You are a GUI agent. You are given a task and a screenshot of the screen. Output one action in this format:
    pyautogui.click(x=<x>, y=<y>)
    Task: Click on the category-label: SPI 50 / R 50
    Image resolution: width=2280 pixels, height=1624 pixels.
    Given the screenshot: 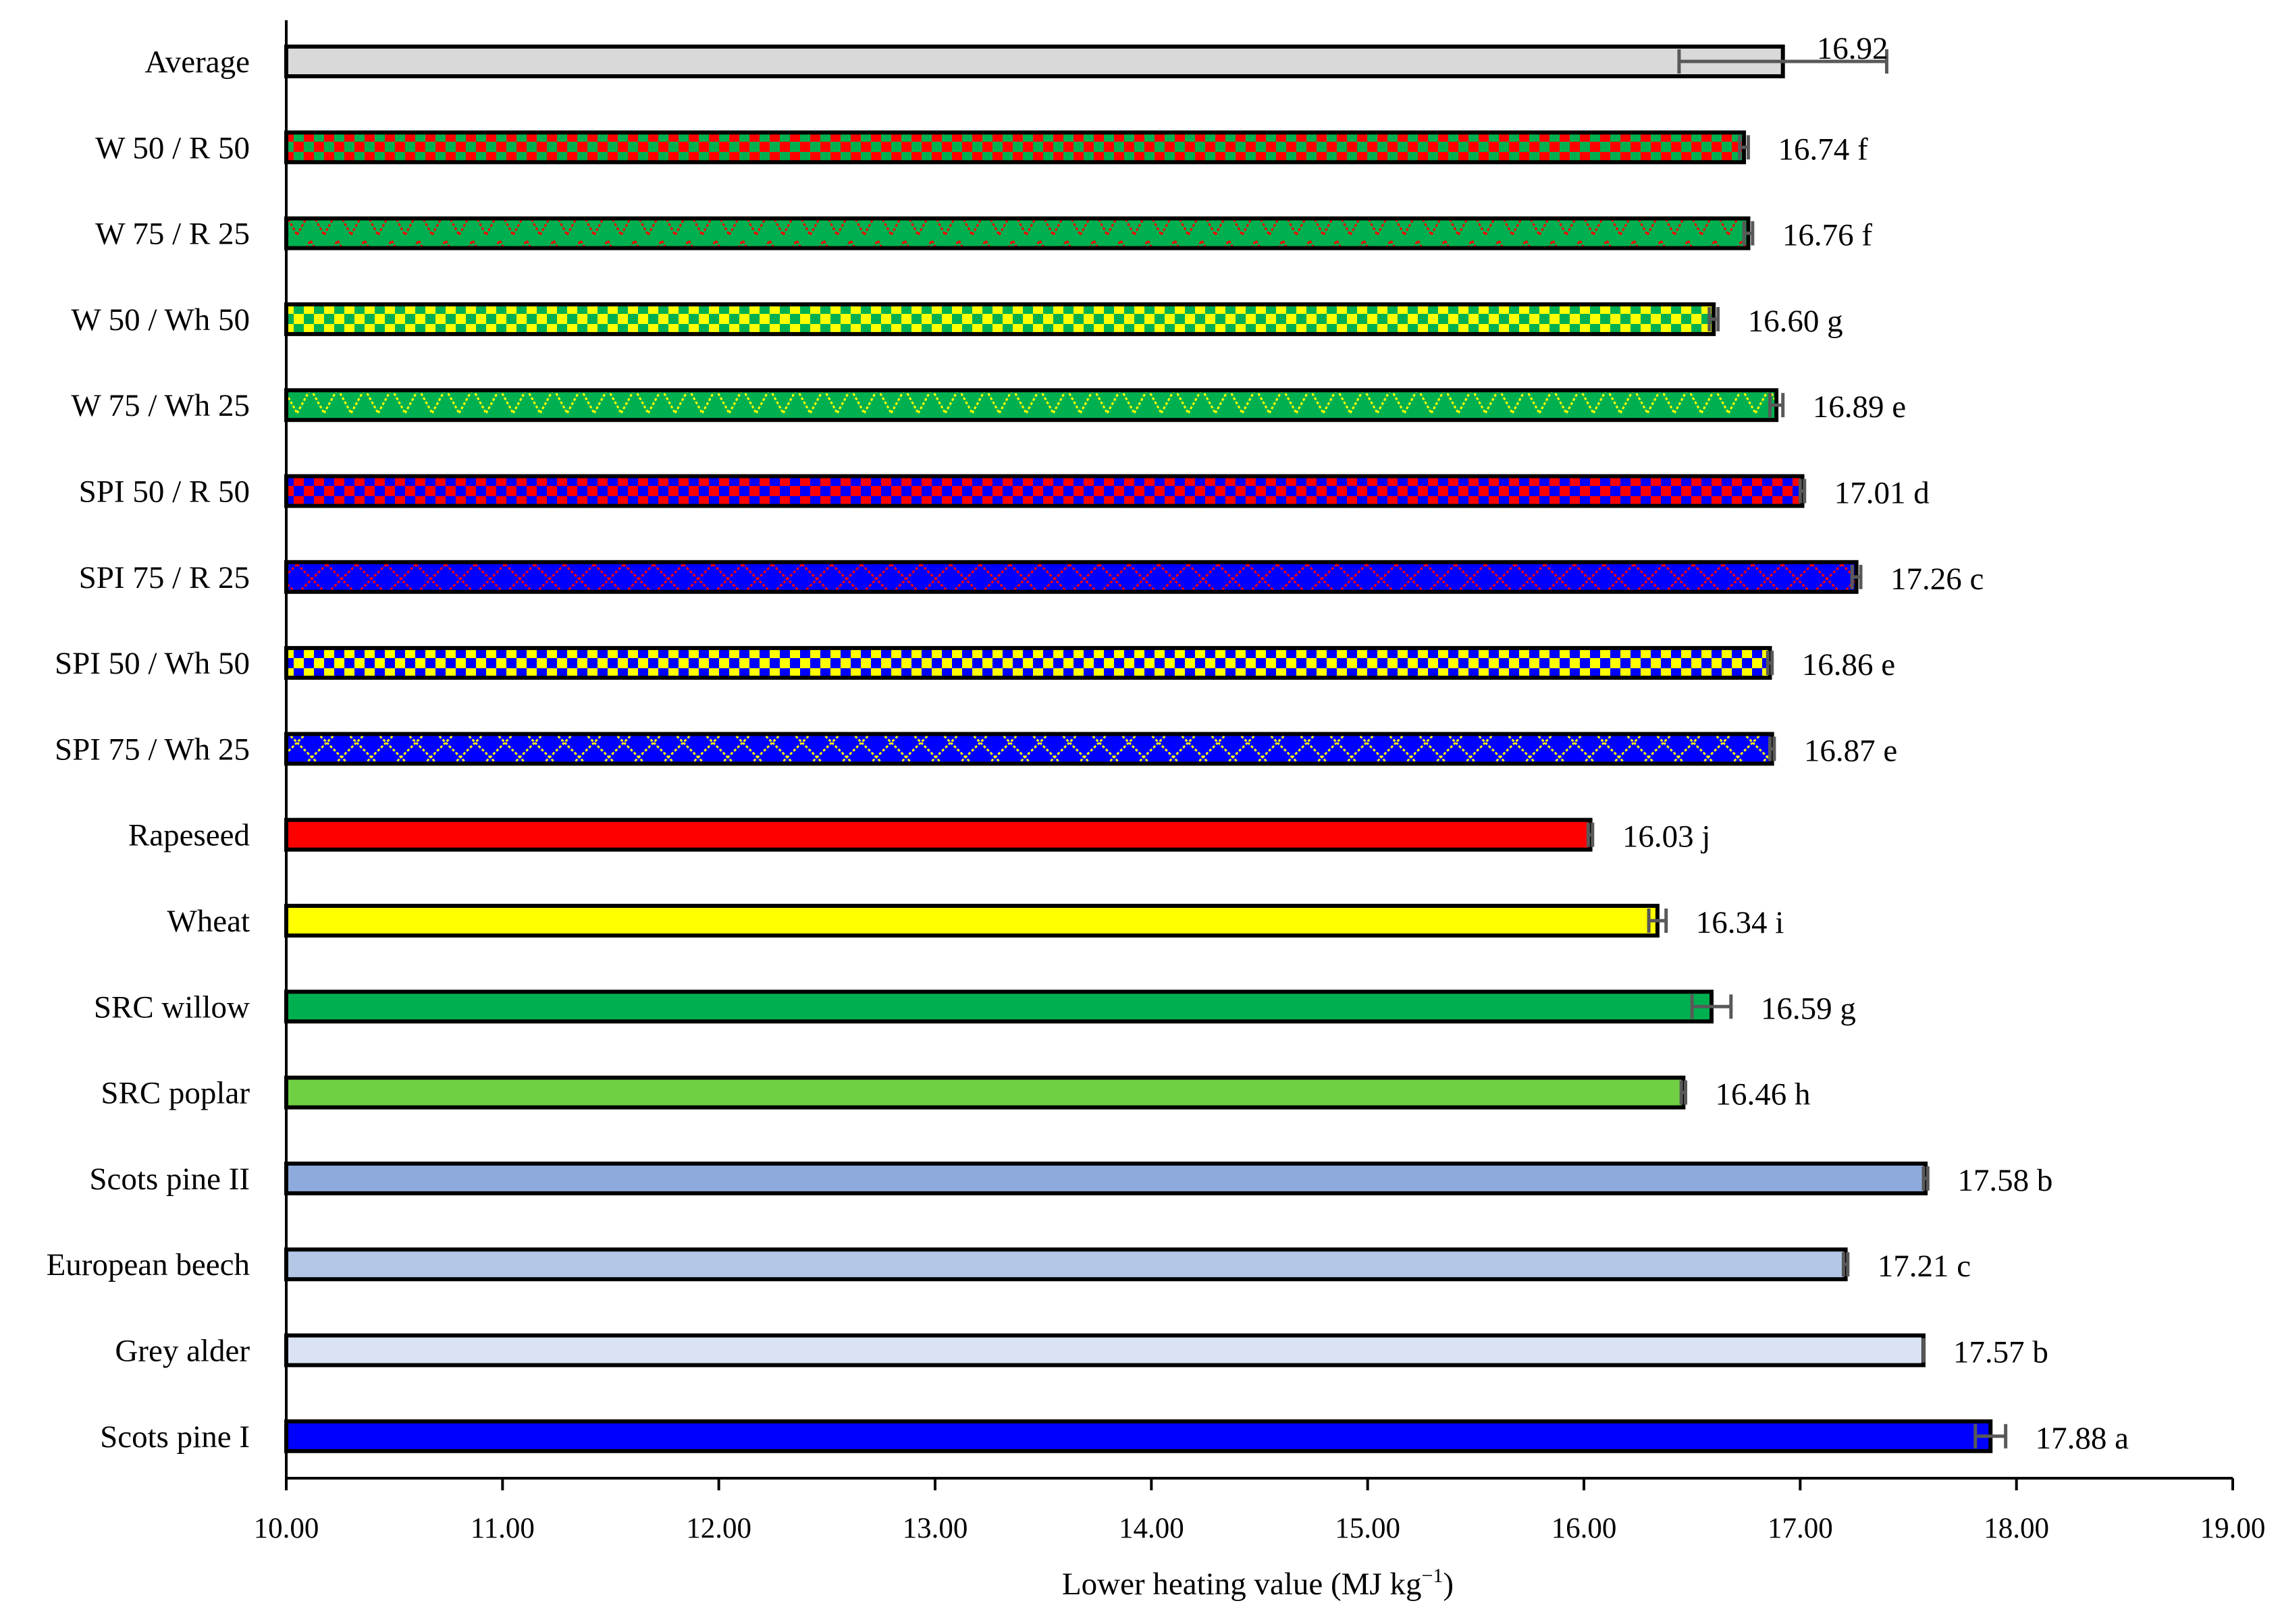 What is the action you would take?
    pyautogui.click(x=164, y=492)
    